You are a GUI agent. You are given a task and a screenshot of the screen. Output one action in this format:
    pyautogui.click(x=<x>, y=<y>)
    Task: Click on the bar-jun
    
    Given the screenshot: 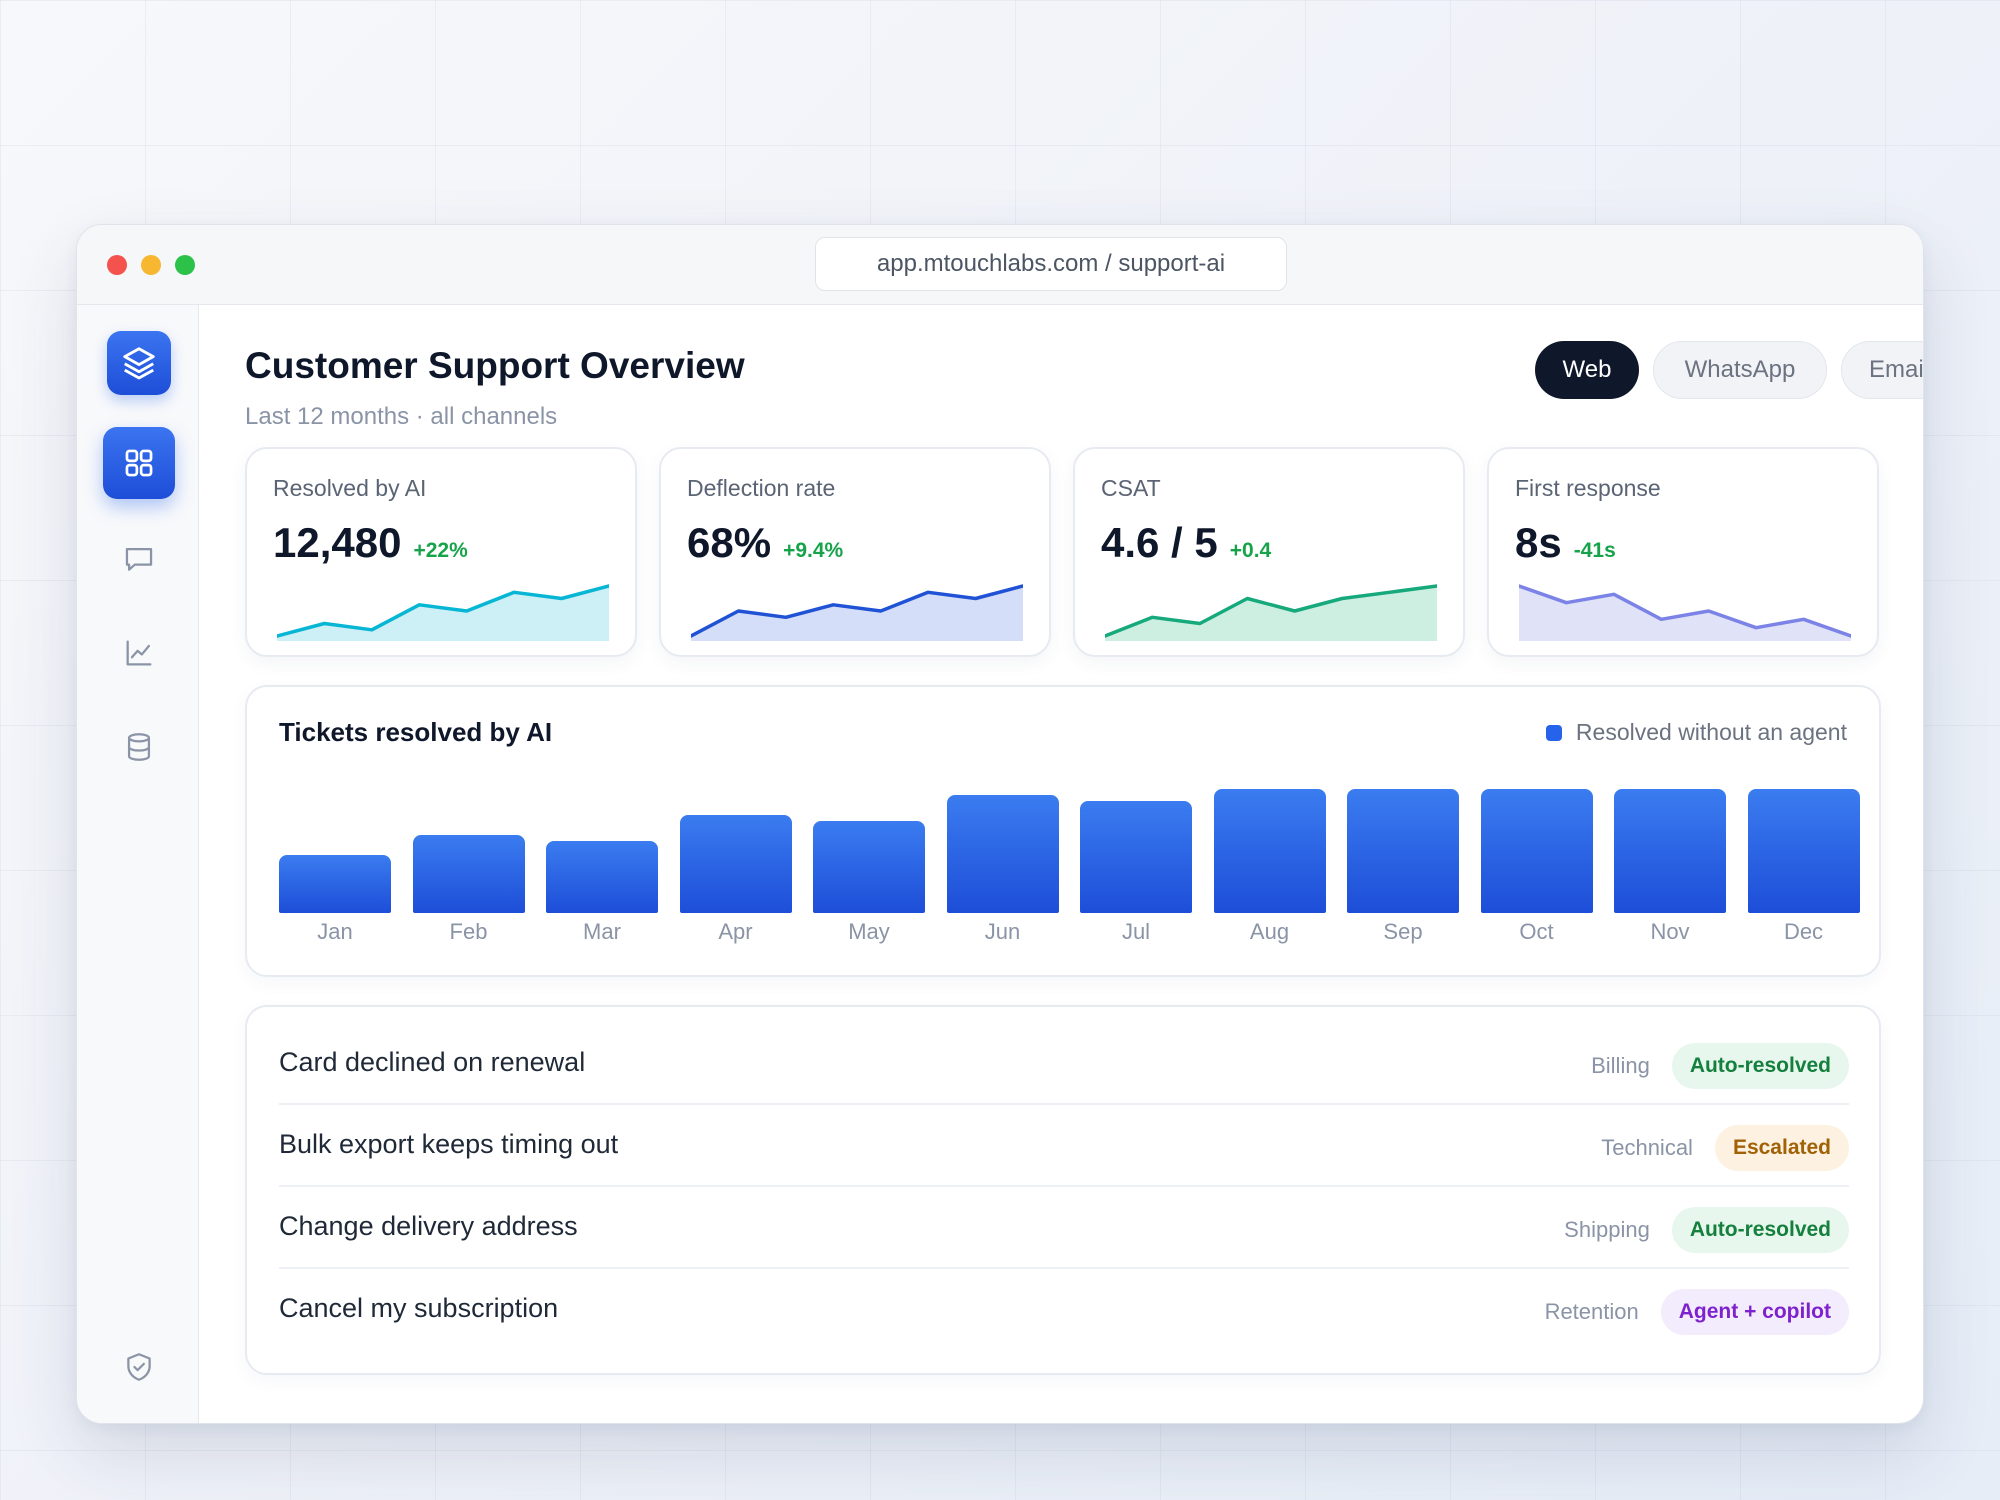 What is the action you would take?
    pyautogui.click(x=1002, y=854)
    